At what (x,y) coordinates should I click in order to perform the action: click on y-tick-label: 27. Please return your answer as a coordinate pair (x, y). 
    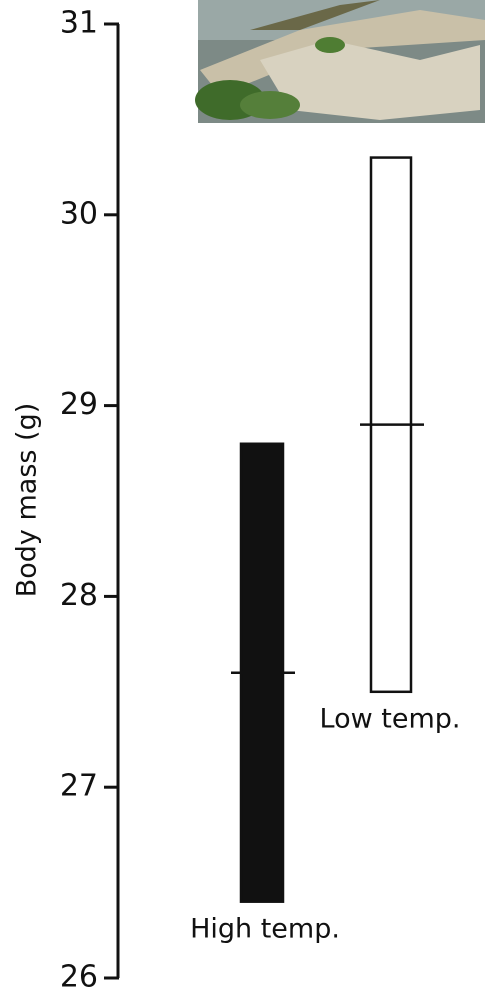
    Looking at the image, I should click on (79, 786).